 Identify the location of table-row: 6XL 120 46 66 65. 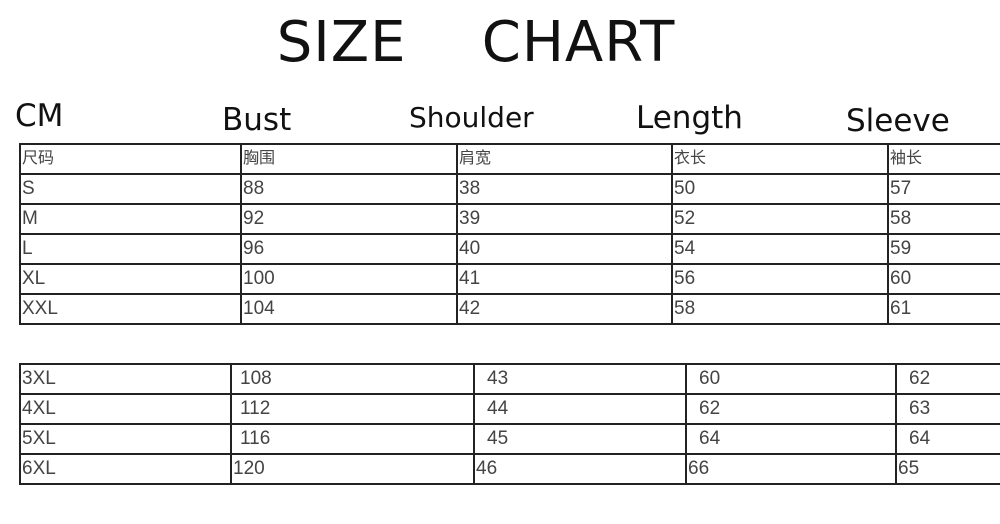
(509, 469).